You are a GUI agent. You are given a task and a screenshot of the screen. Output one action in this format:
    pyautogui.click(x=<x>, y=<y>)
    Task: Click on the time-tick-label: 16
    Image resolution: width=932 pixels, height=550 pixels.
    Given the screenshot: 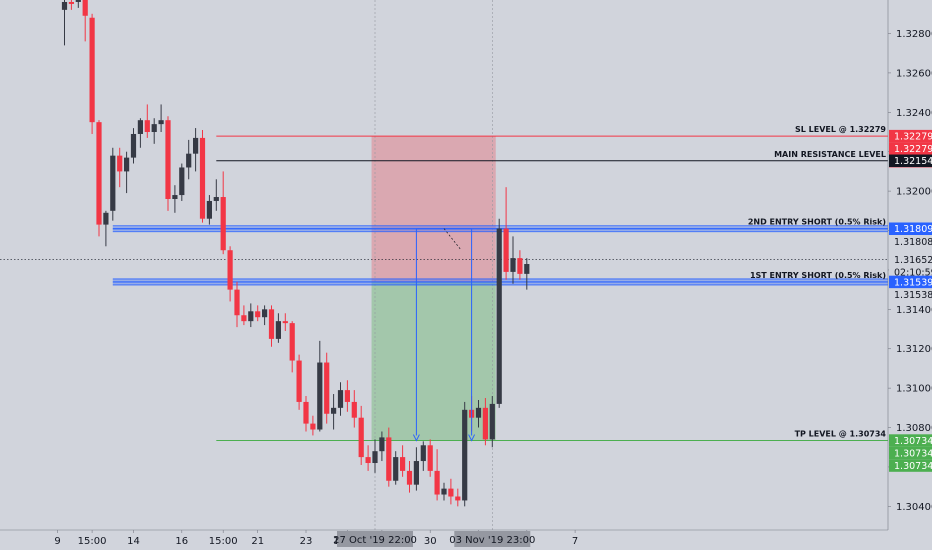 What is the action you would take?
    pyautogui.click(x=181, y=541)
    